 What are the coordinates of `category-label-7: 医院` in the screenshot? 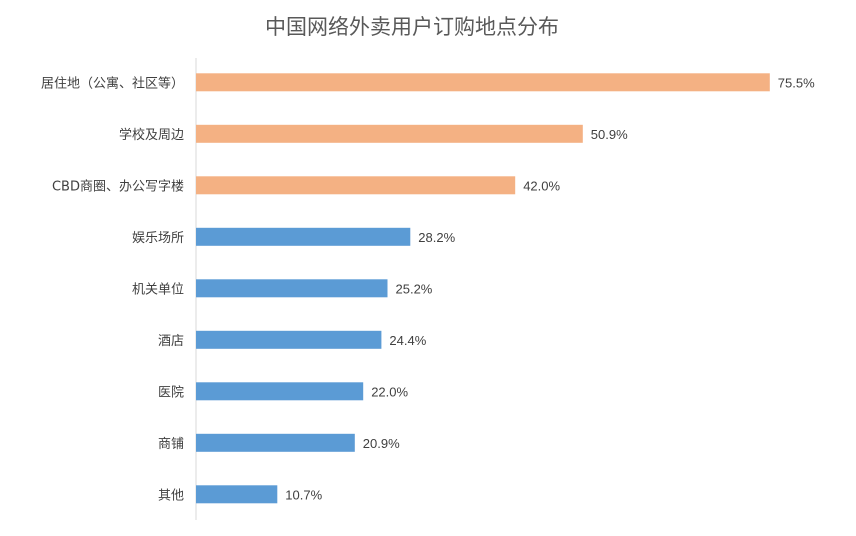 It's located at (171, 392).